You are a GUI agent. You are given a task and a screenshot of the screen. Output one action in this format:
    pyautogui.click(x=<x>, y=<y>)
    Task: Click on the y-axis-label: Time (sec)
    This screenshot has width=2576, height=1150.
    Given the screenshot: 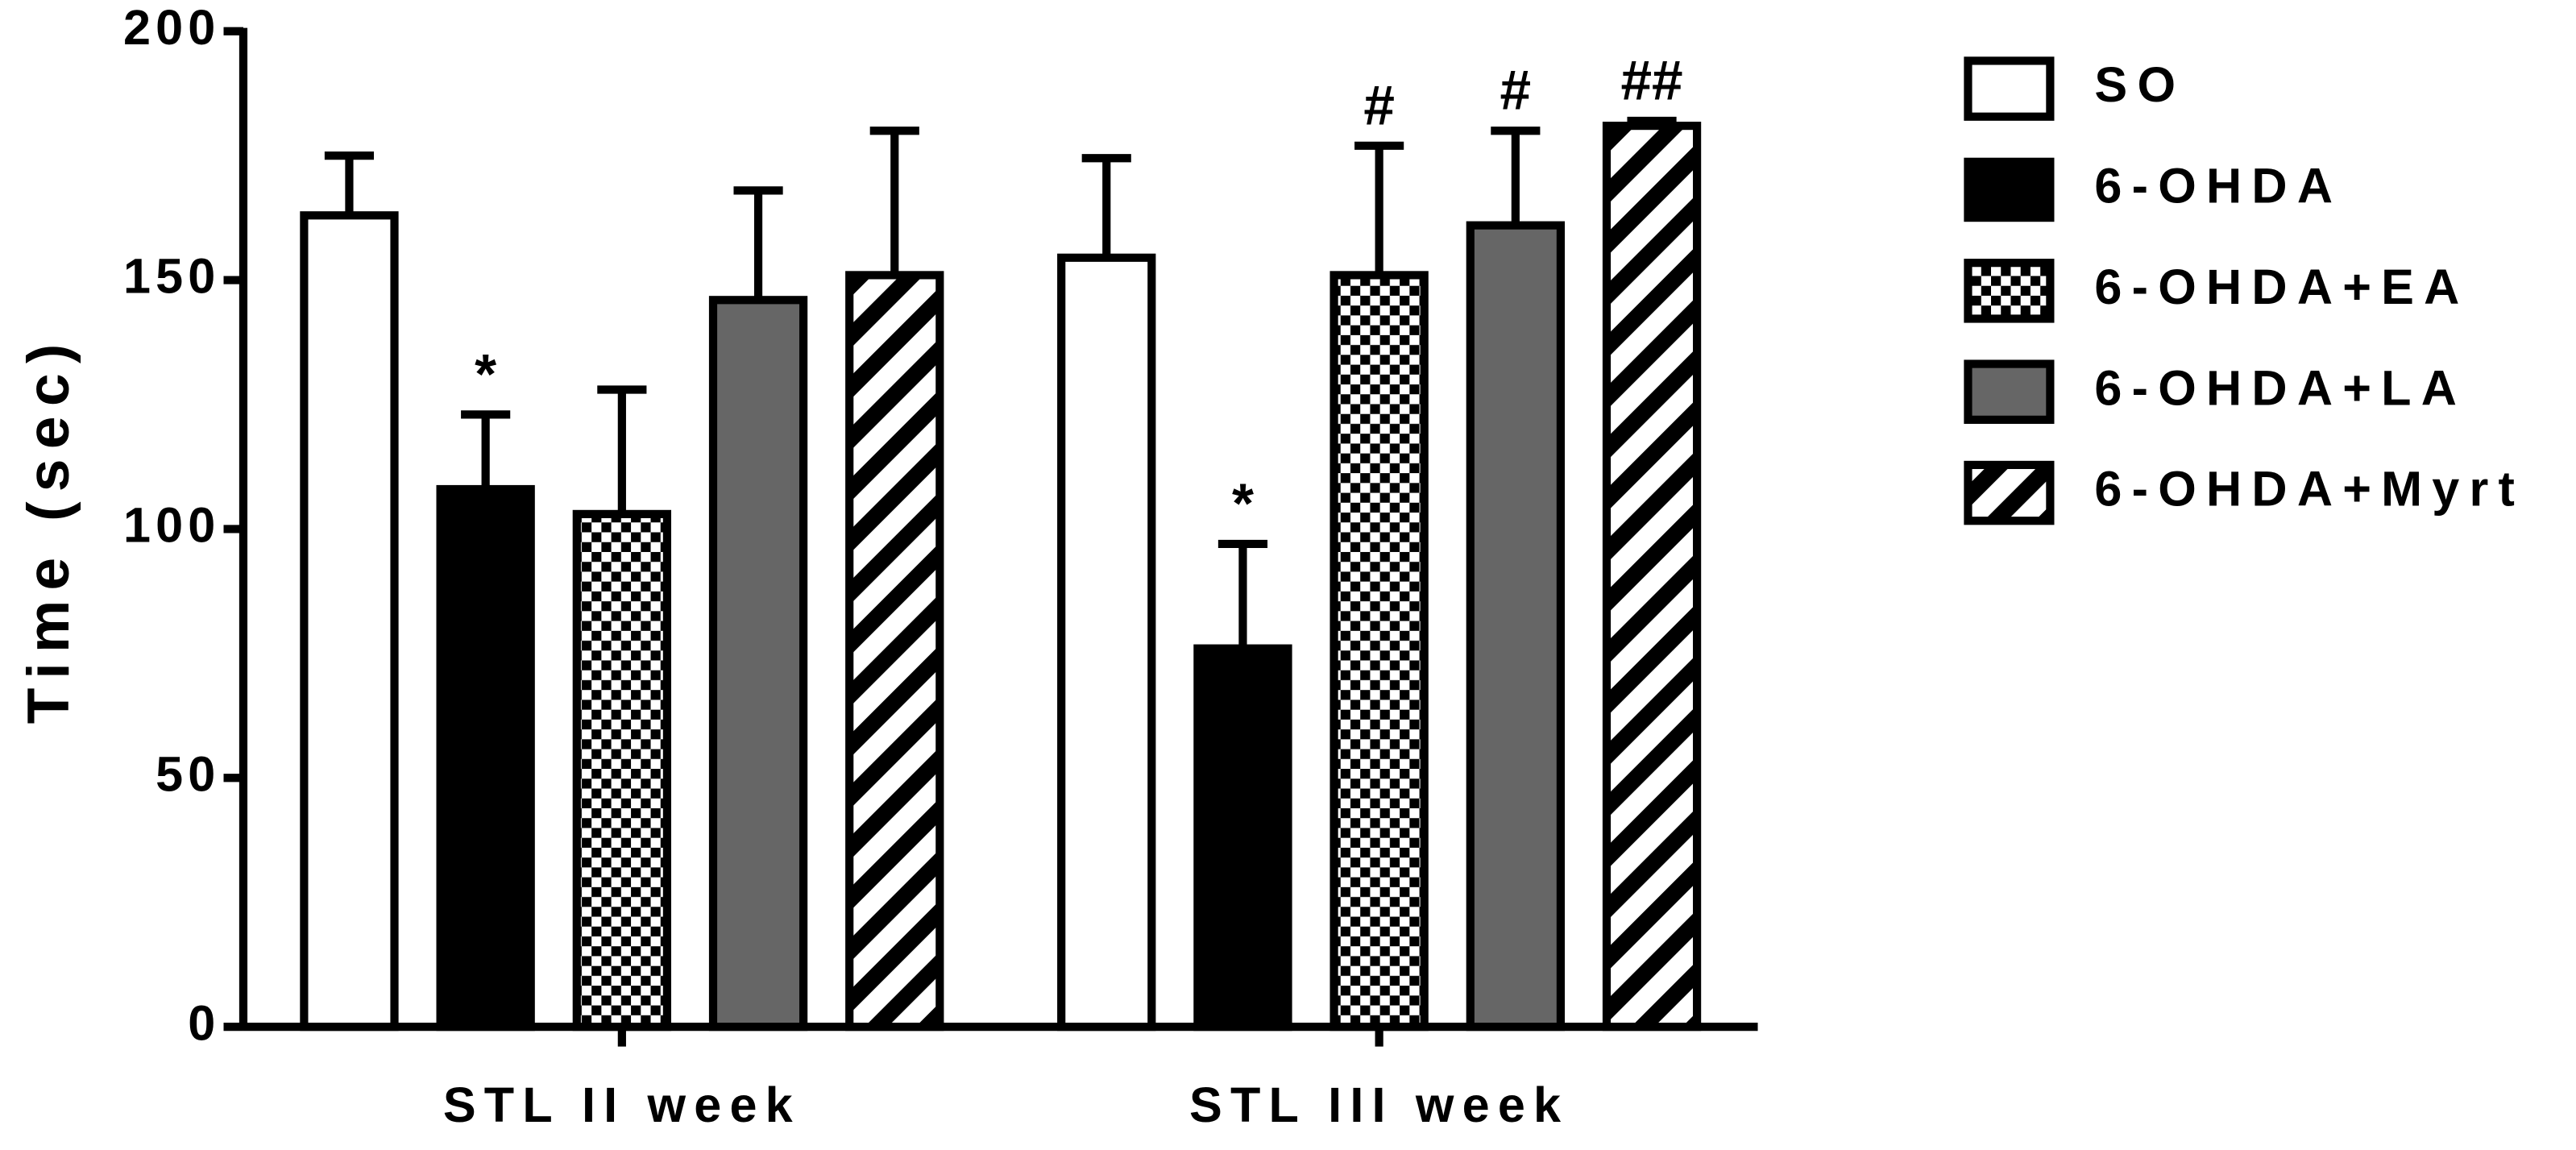 What is the action you would take?
    pyautogui.click(x=48, y=529)
    